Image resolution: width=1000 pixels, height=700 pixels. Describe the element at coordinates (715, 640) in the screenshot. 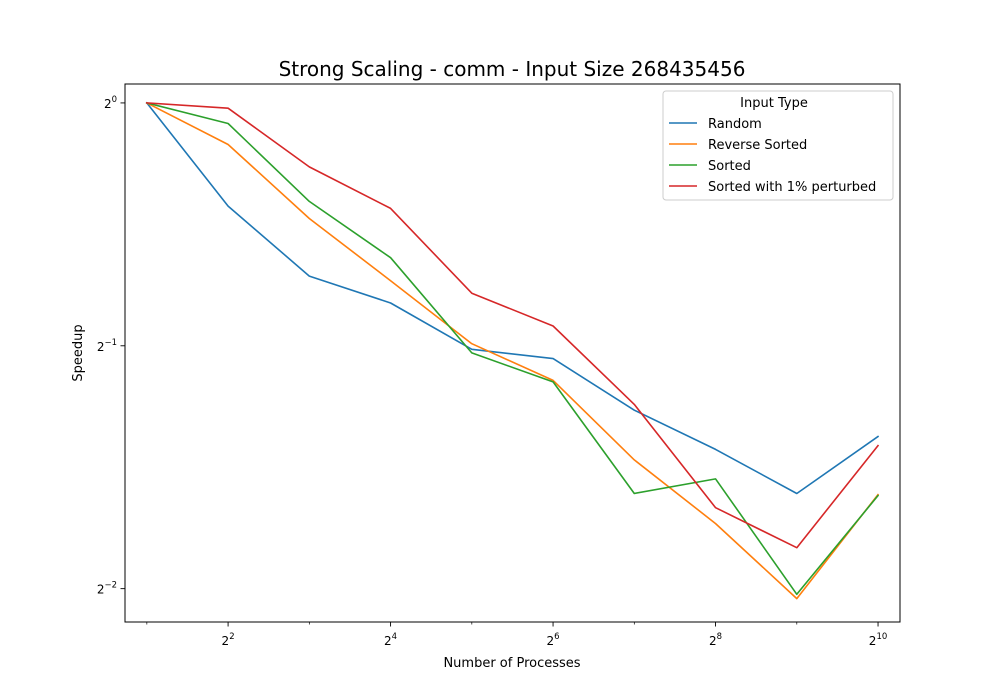

I see `x-tick-label: 28` at that location.